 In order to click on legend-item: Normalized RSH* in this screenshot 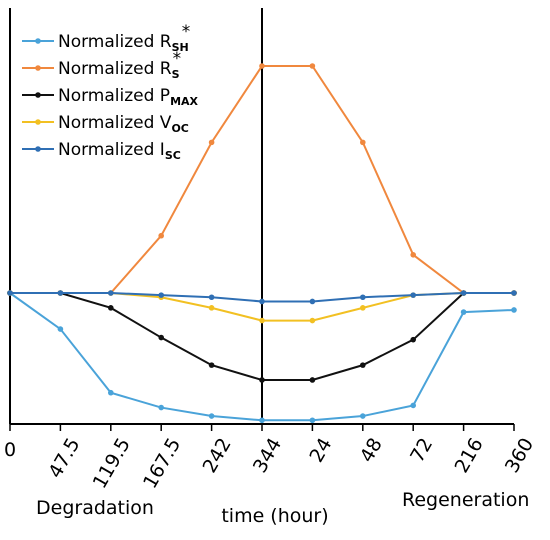, I will do `click(106, 38)`.